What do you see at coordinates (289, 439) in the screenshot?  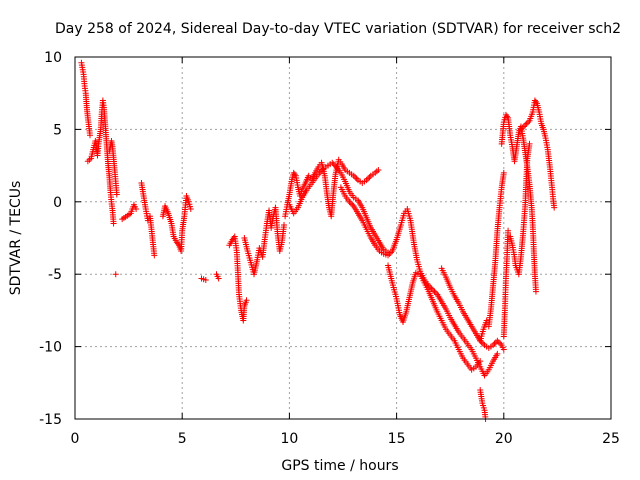 I see `x-tick-label: 10` at bounding box center [289, 439].